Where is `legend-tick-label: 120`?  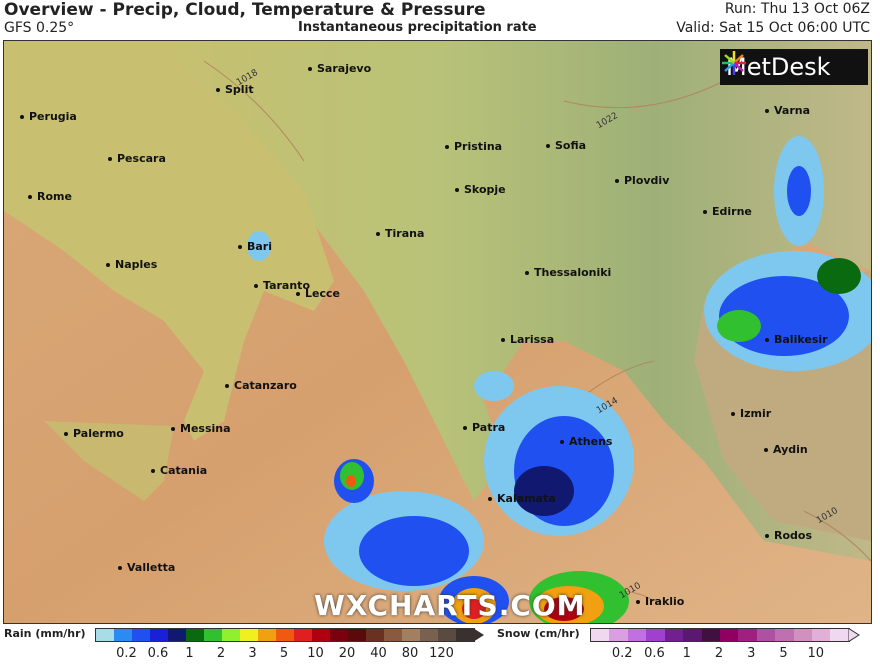 legend-tick-label: 120 is located at coordinates (441, 653).